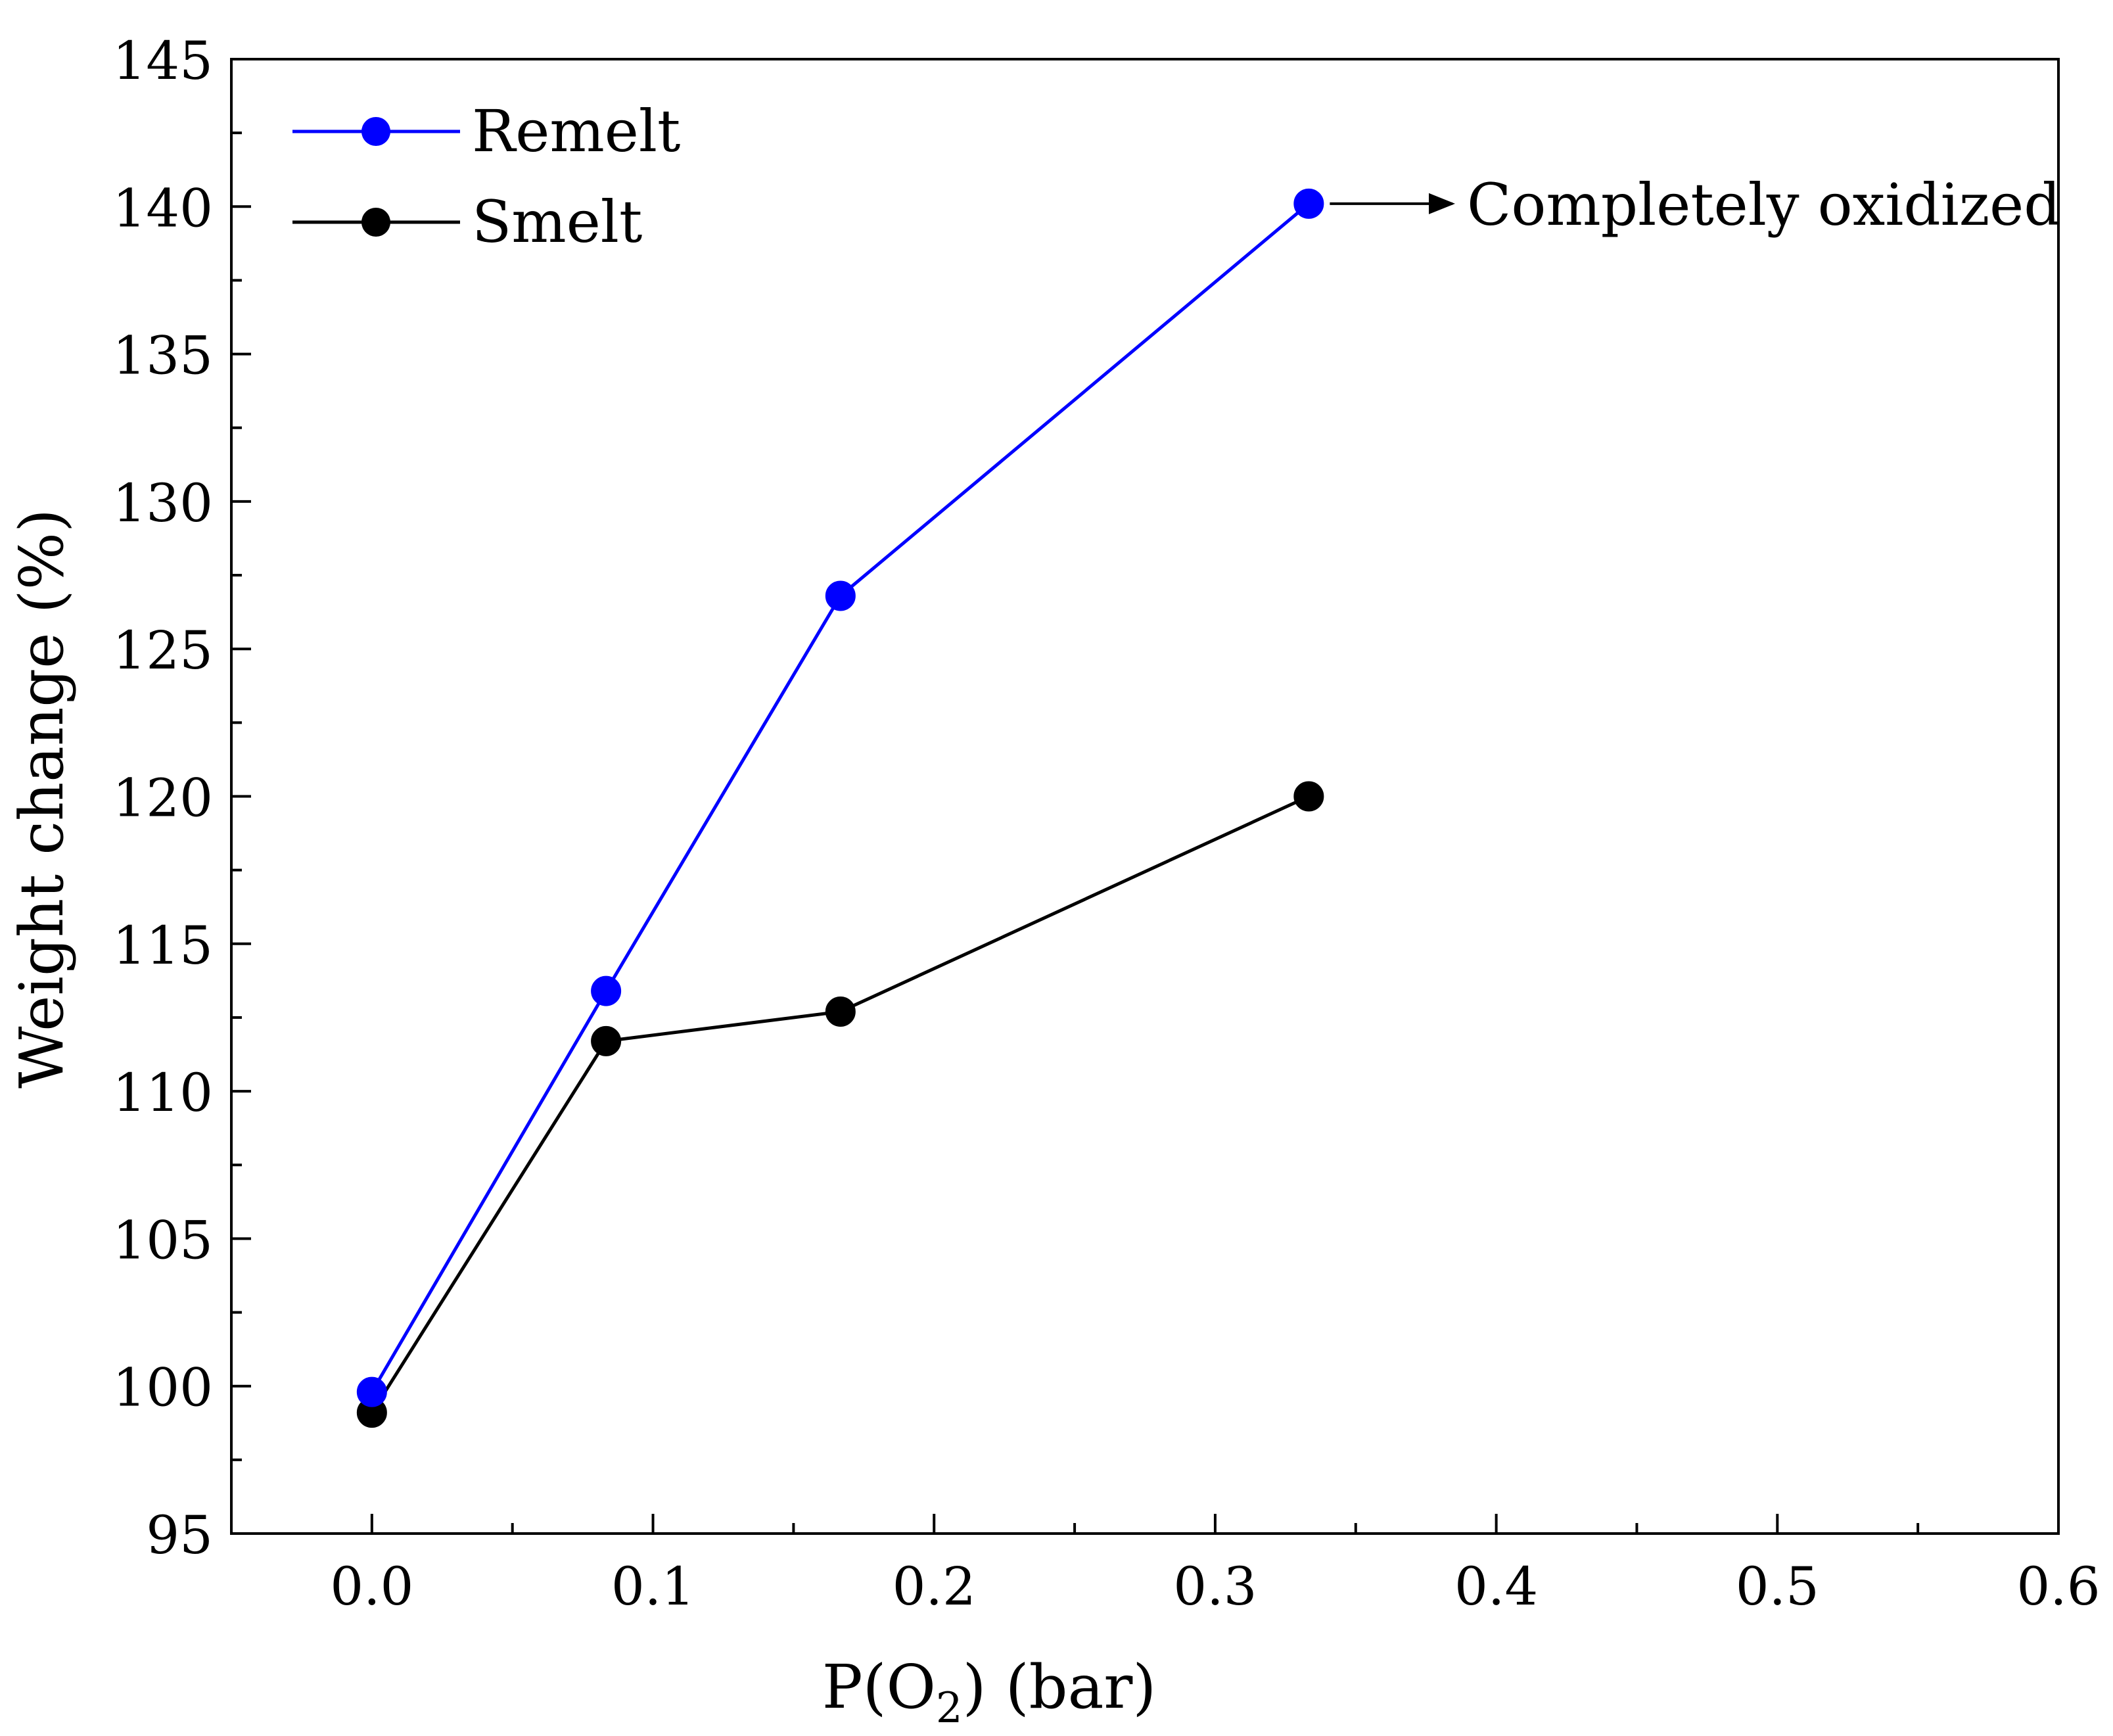 This screenshot has width=2113, height=1736. Describe the element at coordinates (576, 131) in the screenshot. I see `legend-label-remelt: Remelt` at that location.